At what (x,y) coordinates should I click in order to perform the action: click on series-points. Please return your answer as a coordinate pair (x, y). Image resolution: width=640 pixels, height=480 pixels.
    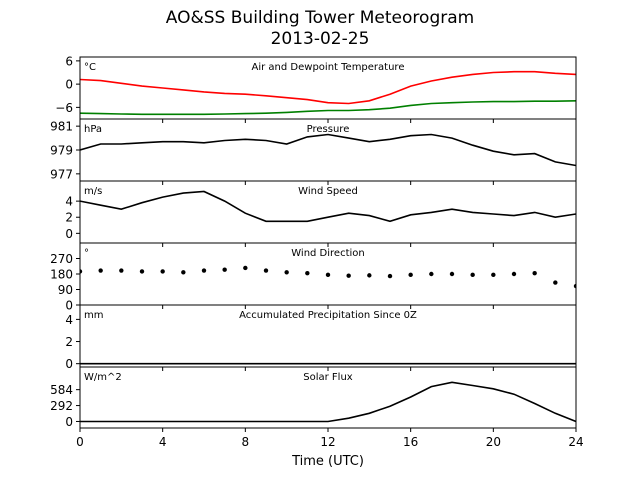
    Looking at the image, I should click on (328, 277).